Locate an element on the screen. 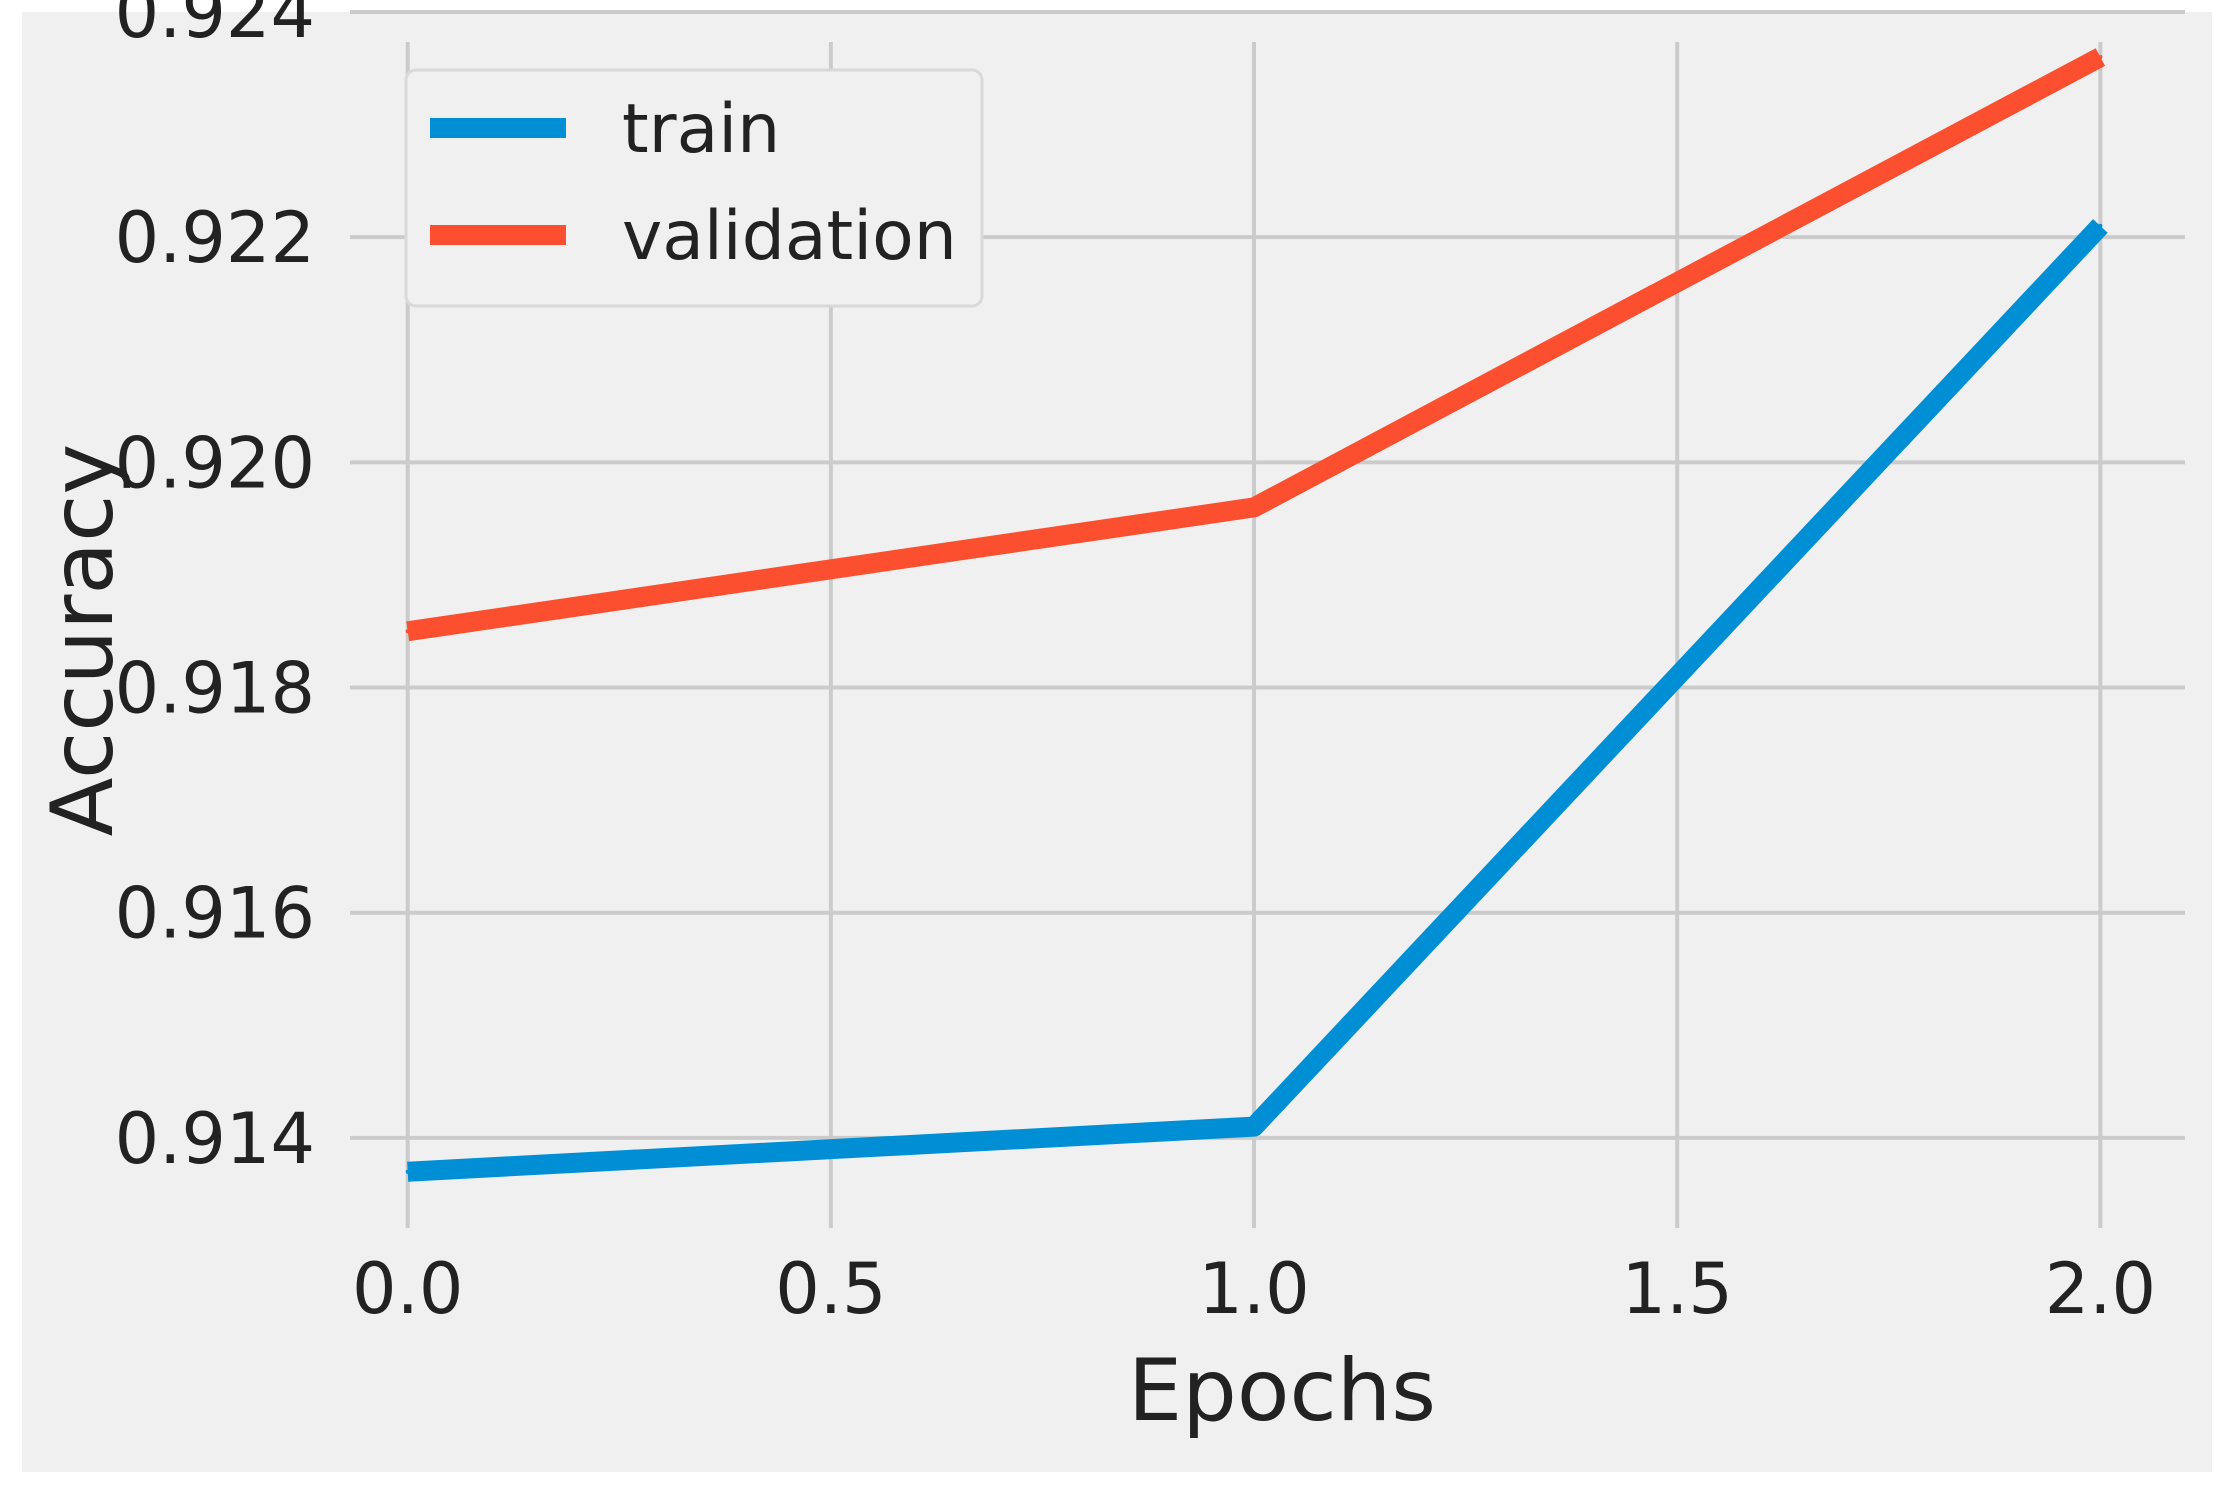 The image size is (2232, 1495). x-axis-label: Epochs is located at coordinates (1282, 1391).